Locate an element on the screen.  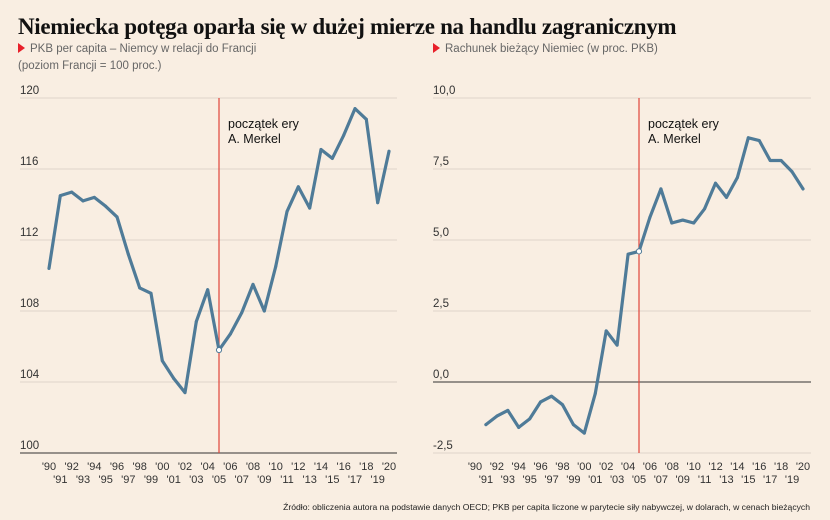
ca-xtick-label: '06 is located at coordinates (650, 467).